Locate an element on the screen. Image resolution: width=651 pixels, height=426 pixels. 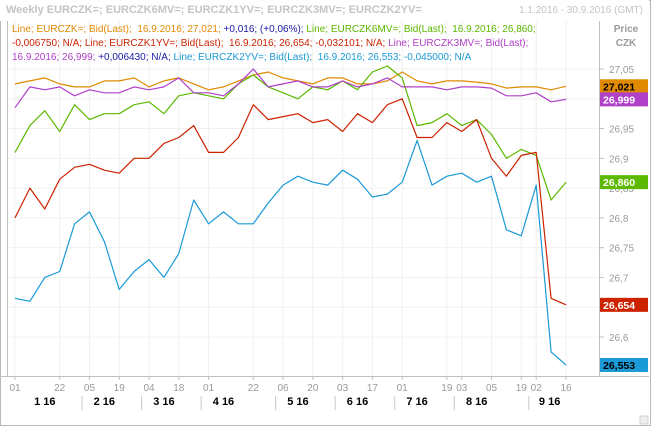
x-axis is located at coordinates (324, 400).